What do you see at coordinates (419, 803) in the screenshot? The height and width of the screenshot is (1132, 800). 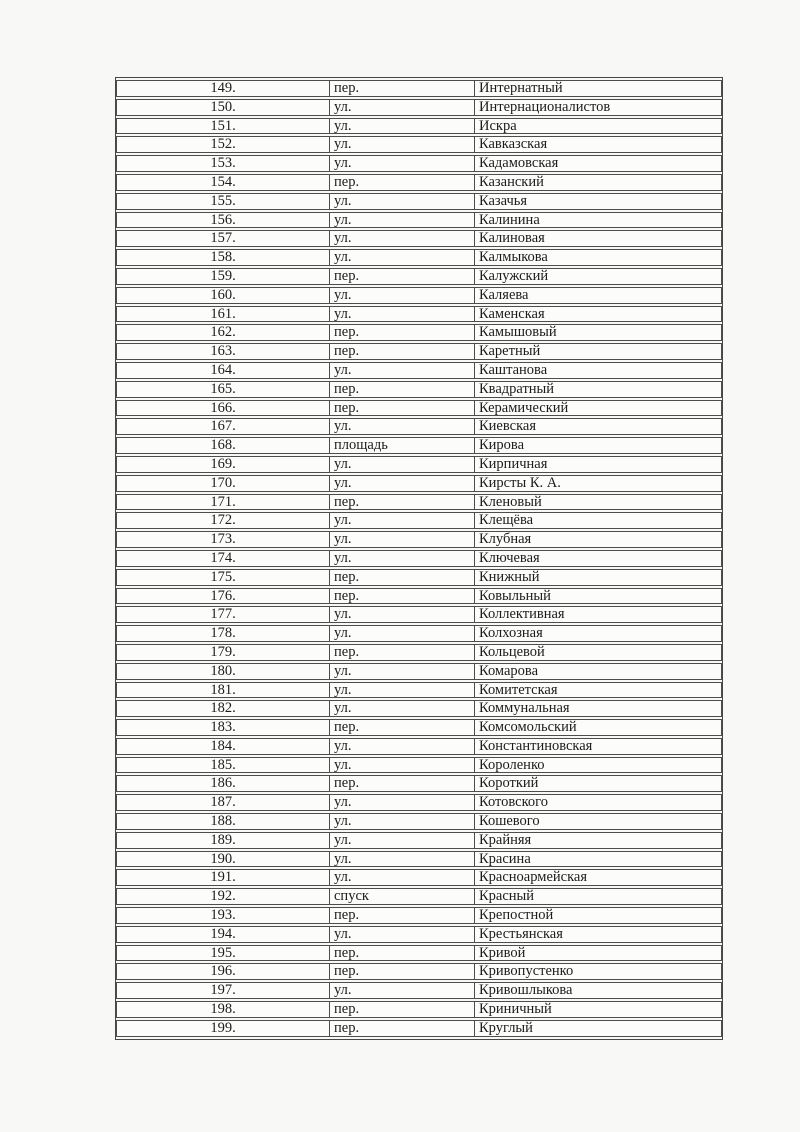 I see `table-row: 187. ул. Котовского` at bounding box center [419, 803].